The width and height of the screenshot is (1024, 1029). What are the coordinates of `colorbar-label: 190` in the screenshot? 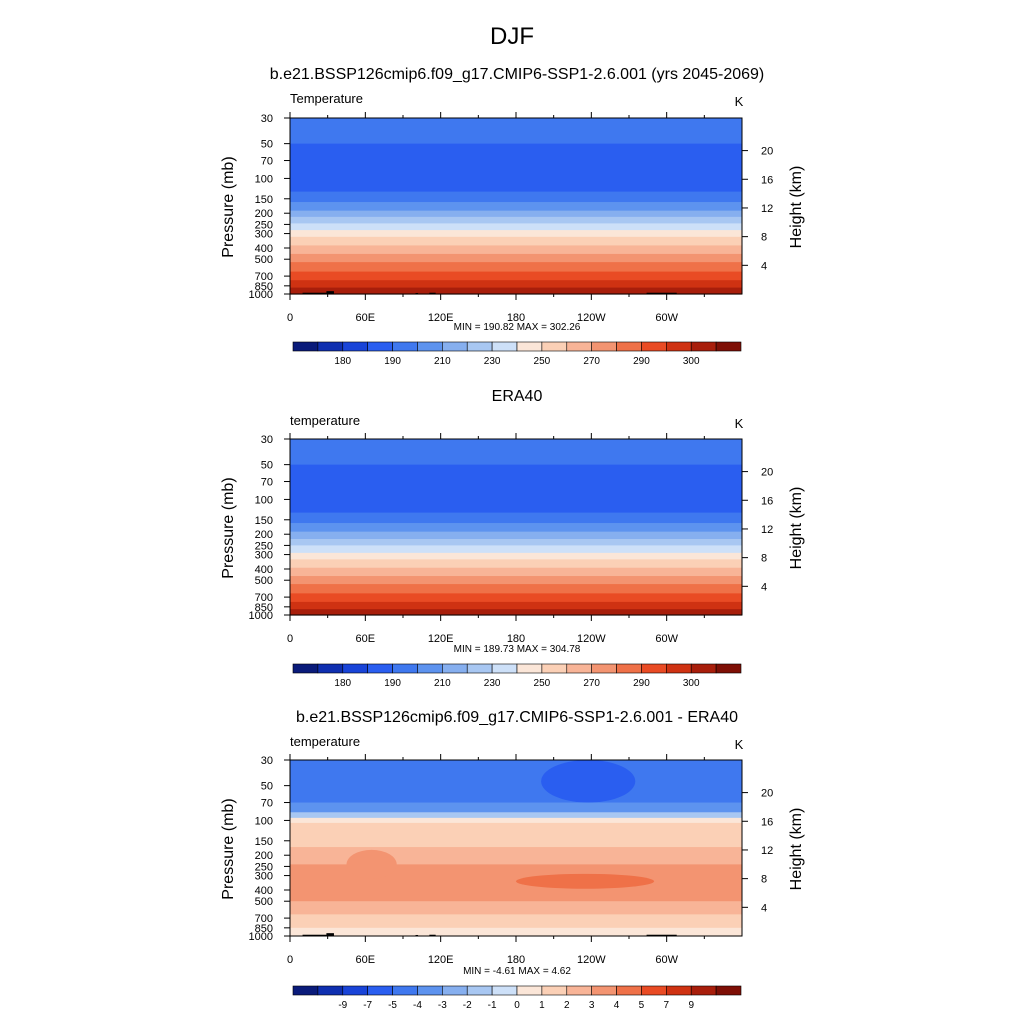 It's located at (392, 683).